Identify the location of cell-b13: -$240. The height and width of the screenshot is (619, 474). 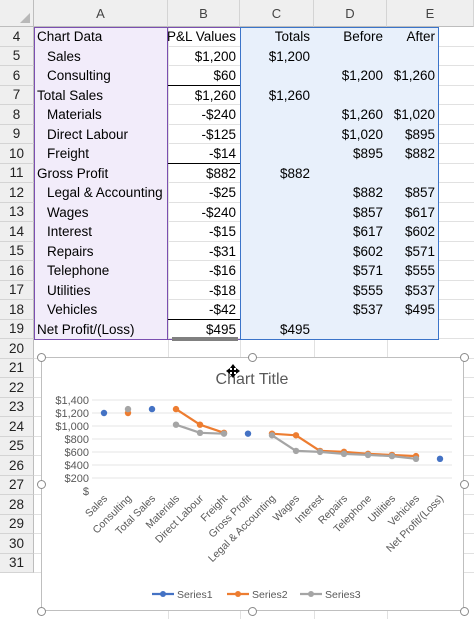
(218, 212).